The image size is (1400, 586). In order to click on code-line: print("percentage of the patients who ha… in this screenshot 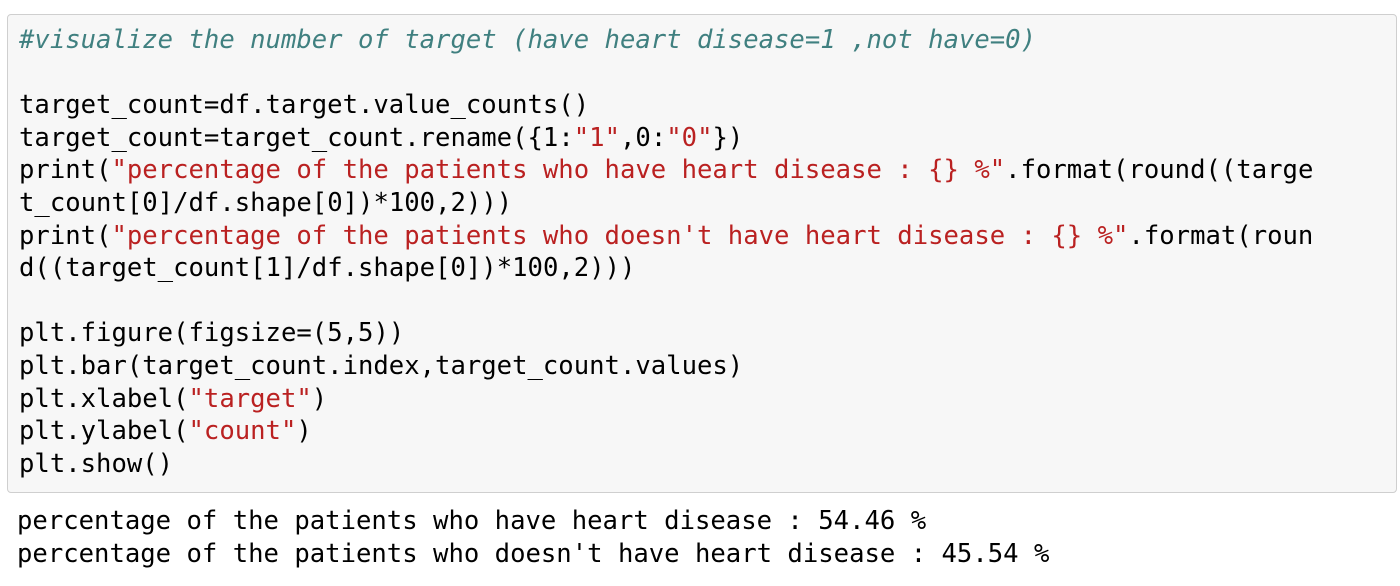, I will do `click(666, 170)`.